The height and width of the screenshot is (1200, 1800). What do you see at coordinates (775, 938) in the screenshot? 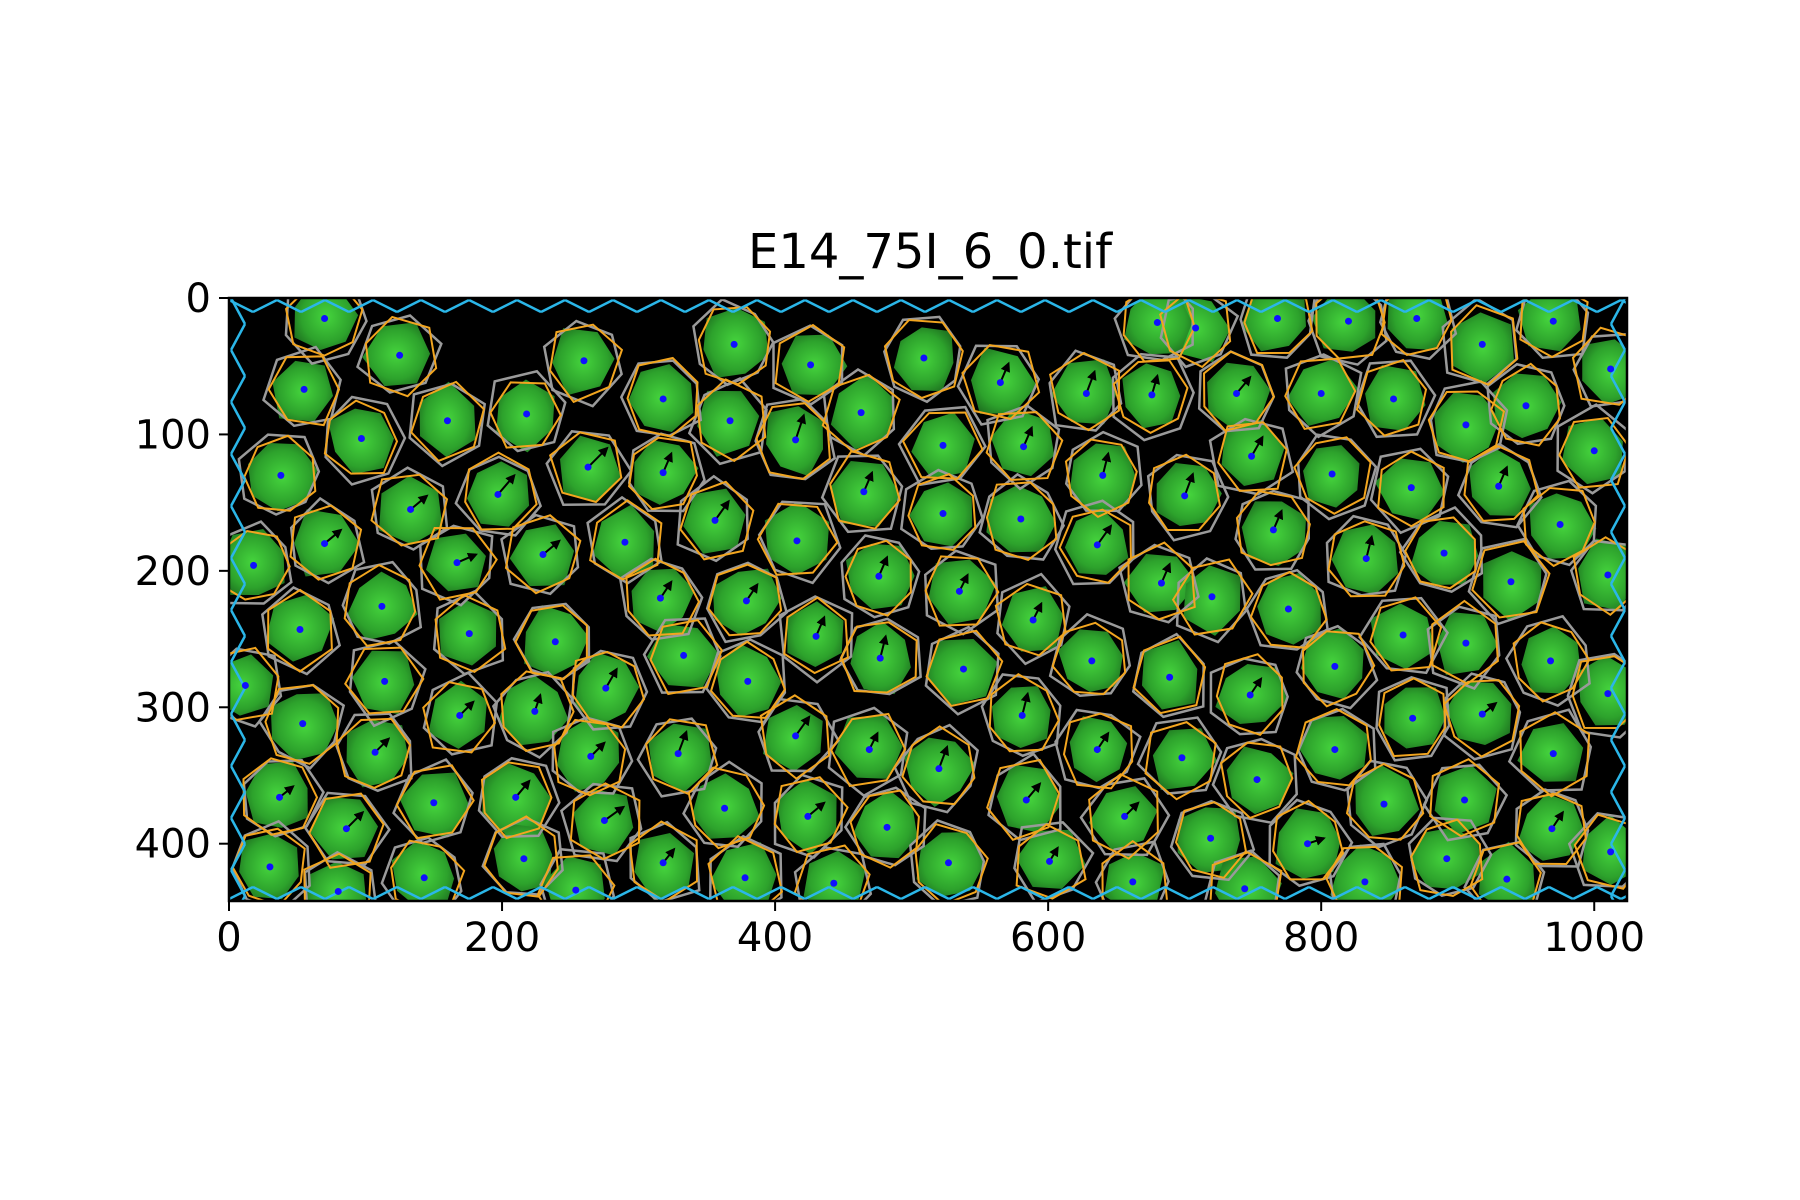
I see `x-tick-label: 400` at bounding box center [775, 938].